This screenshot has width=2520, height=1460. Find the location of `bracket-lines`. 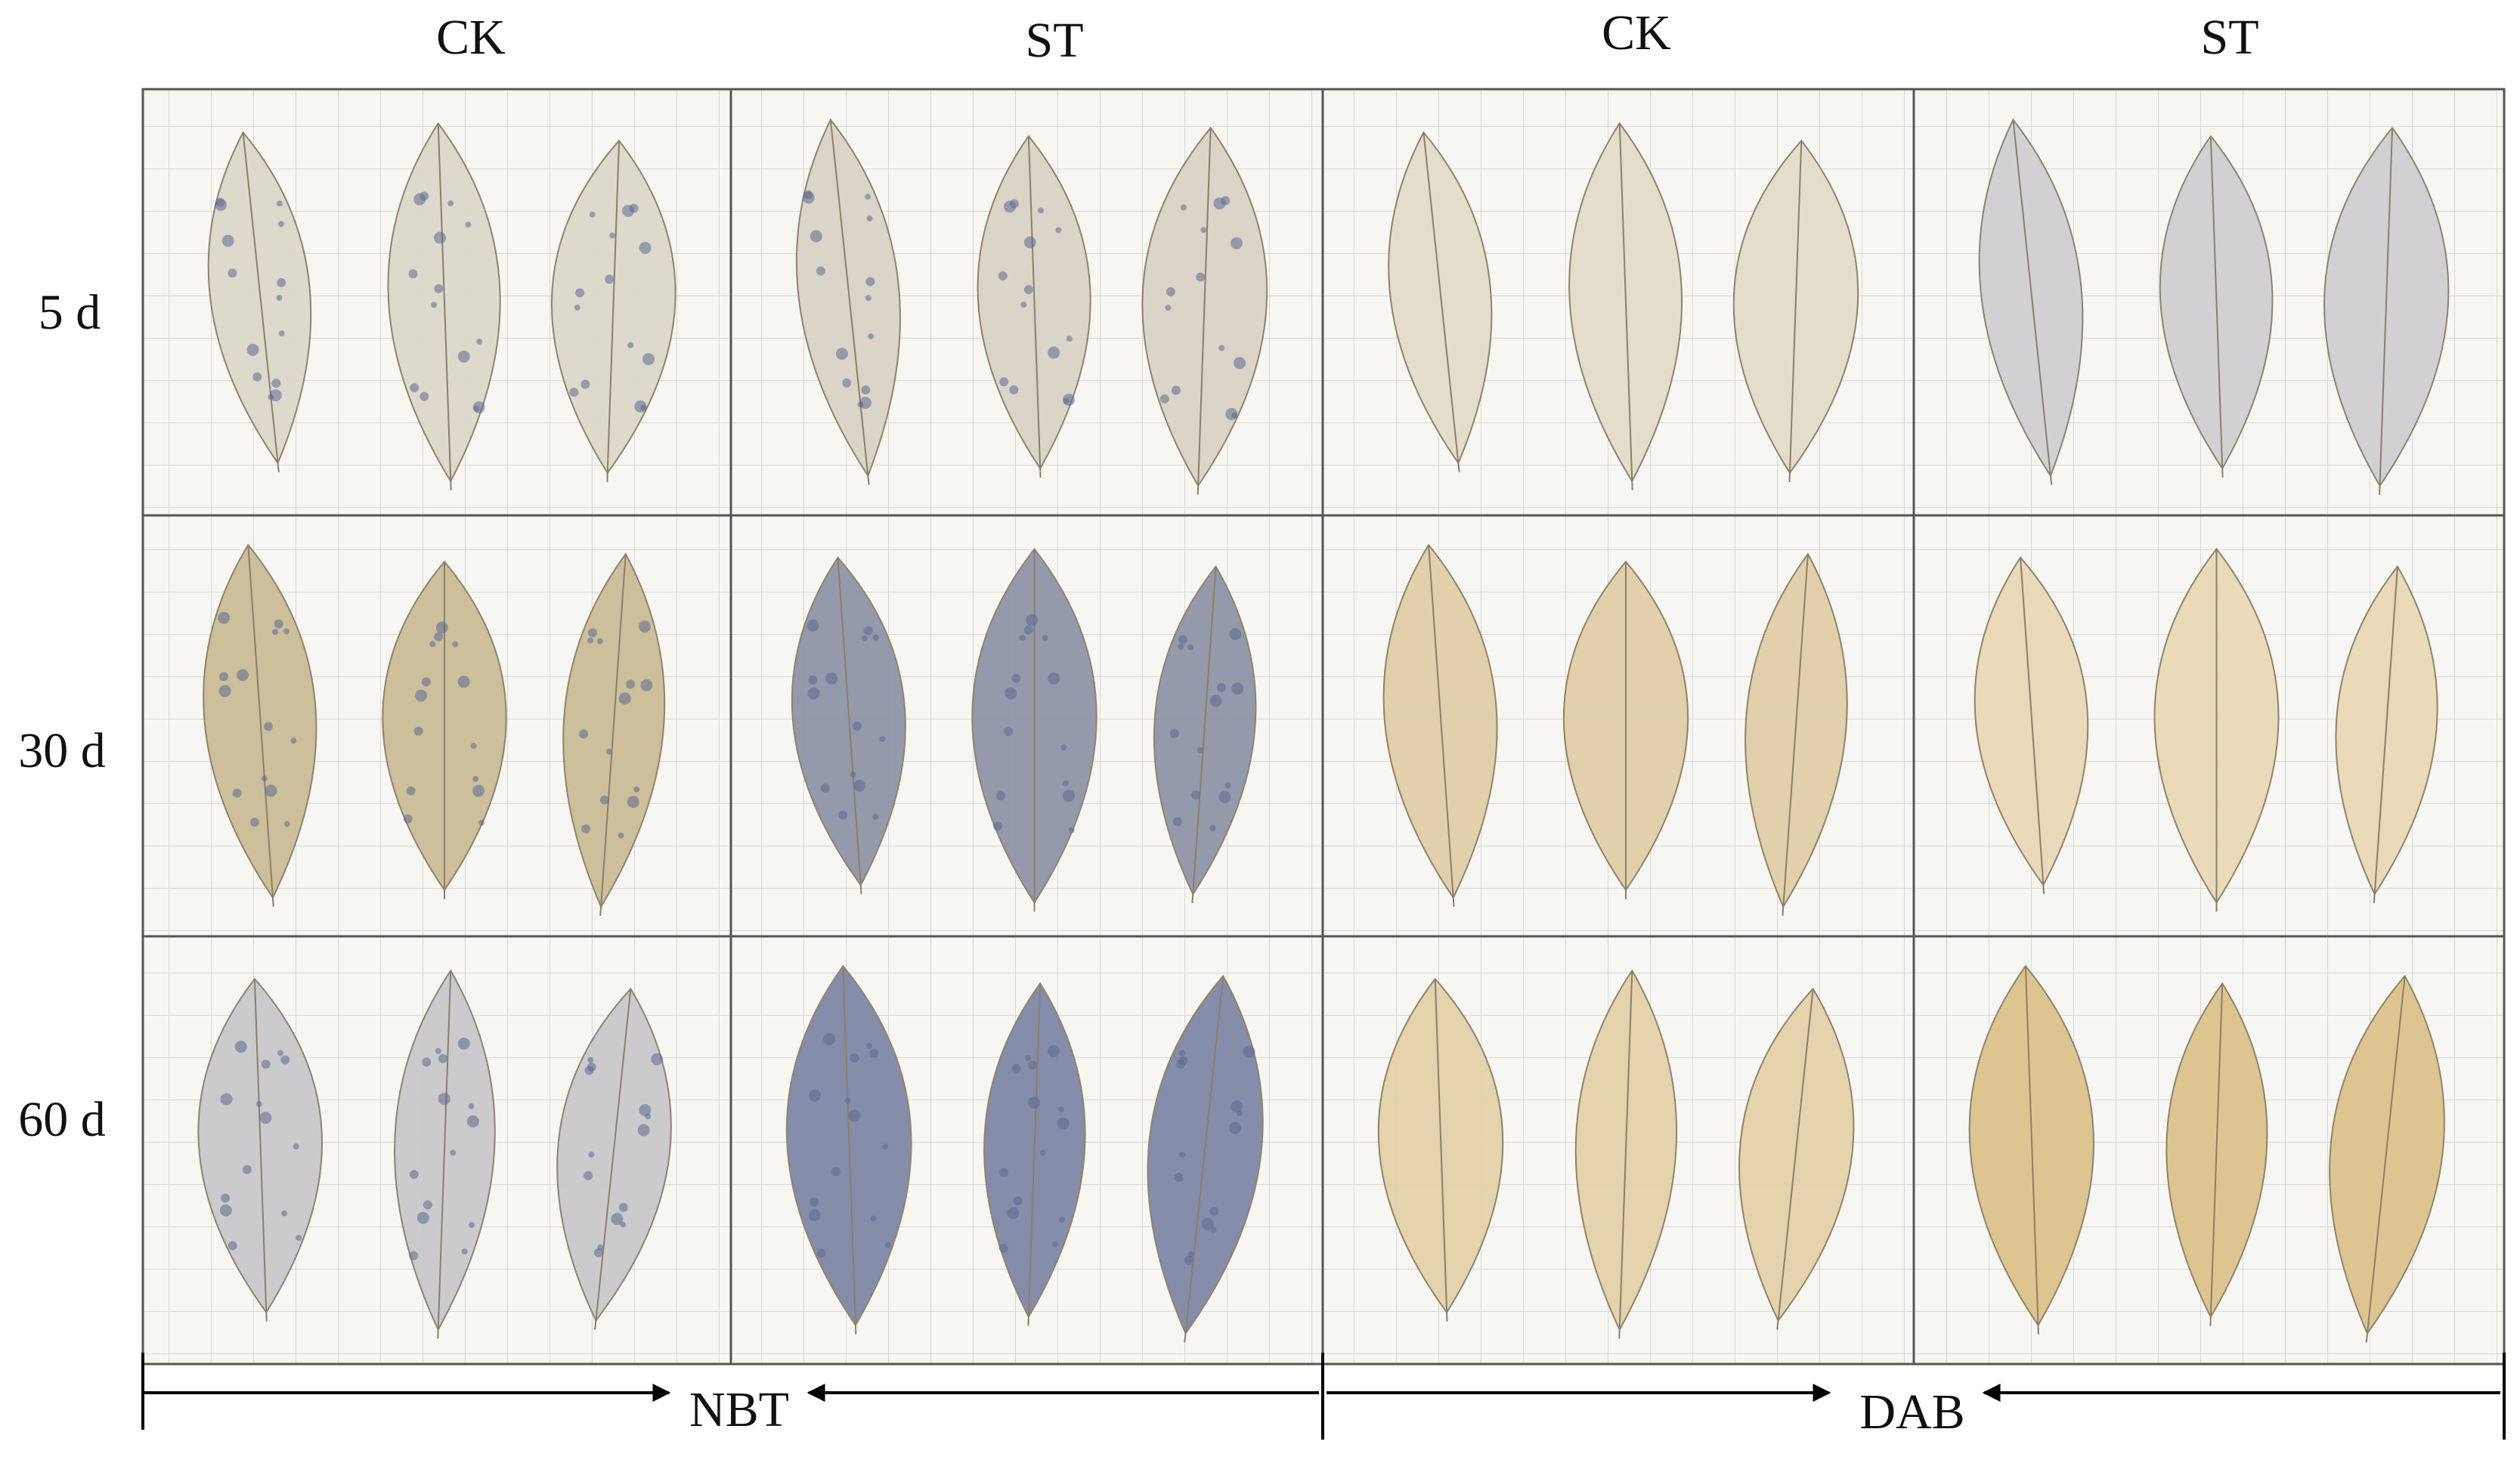

bracket-lines is located at coordinates (1323, 1396).